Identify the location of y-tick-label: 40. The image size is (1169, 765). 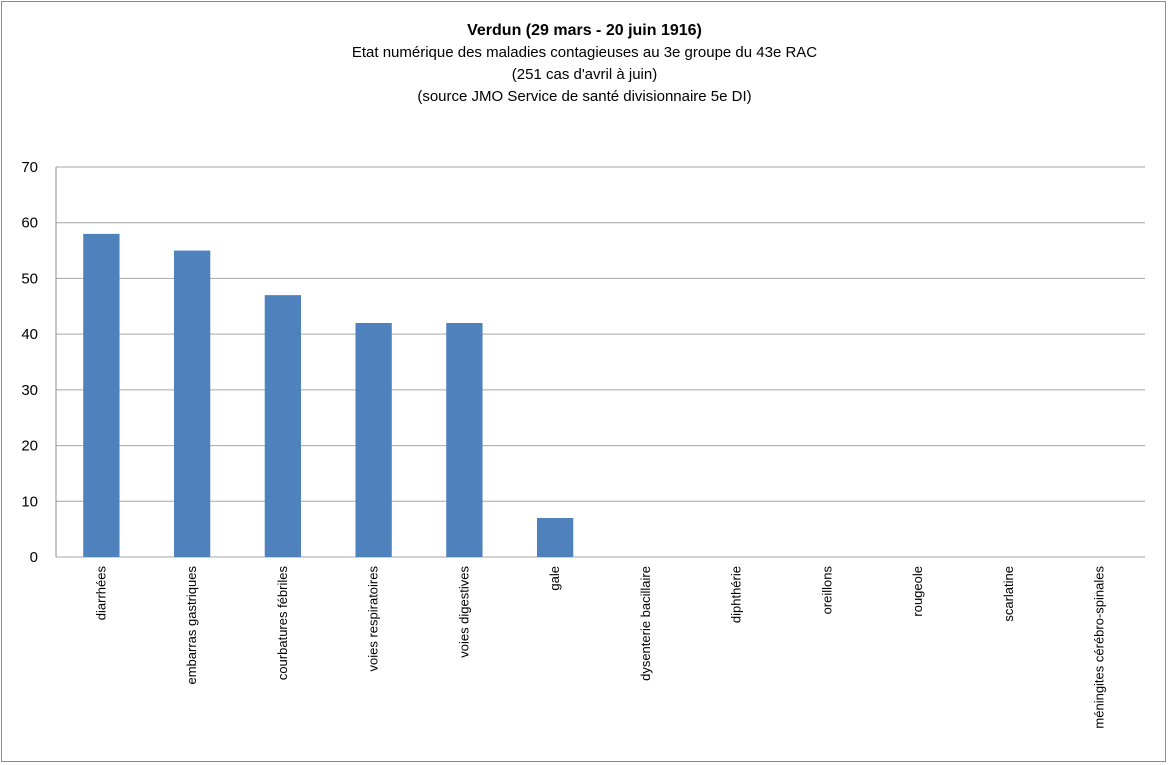
(29, 334).